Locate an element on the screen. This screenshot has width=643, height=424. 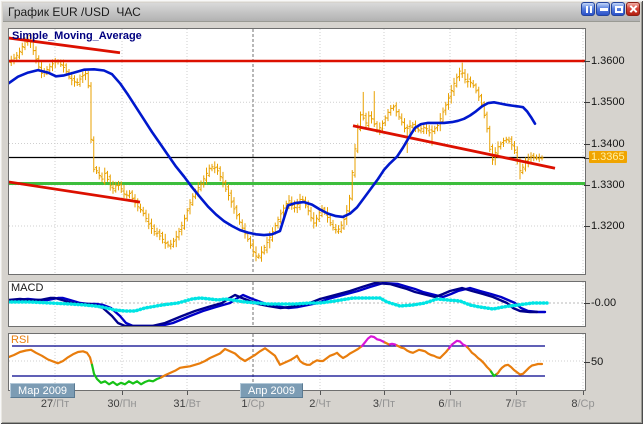
pause-button is located at coordinates (588, 9).